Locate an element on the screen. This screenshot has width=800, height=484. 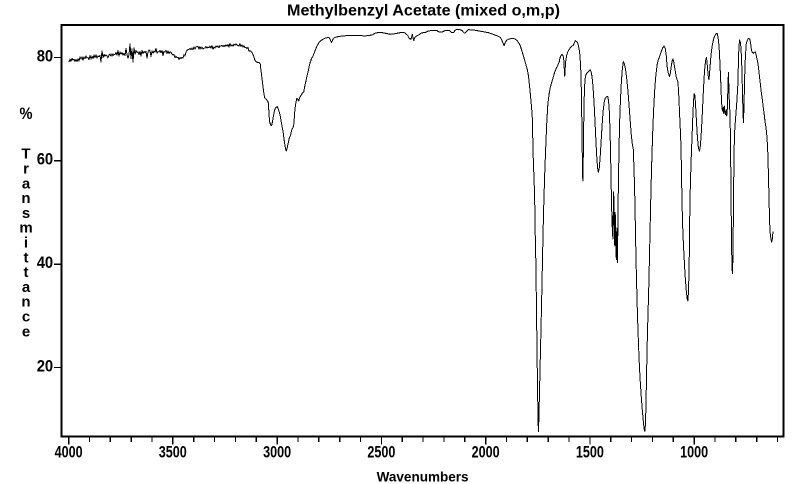
svg-text: e is located at coordinates (26, 331).